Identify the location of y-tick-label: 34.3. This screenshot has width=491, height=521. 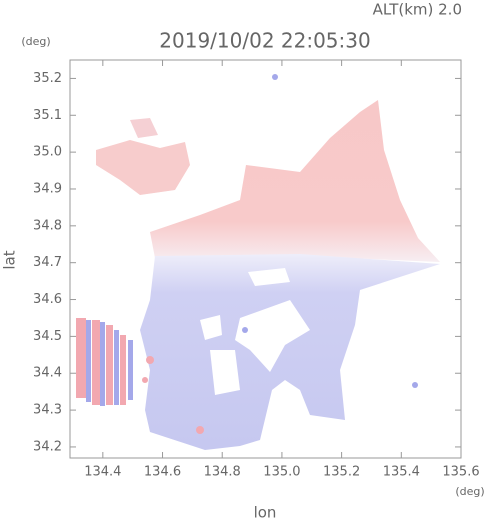
(47, 410).